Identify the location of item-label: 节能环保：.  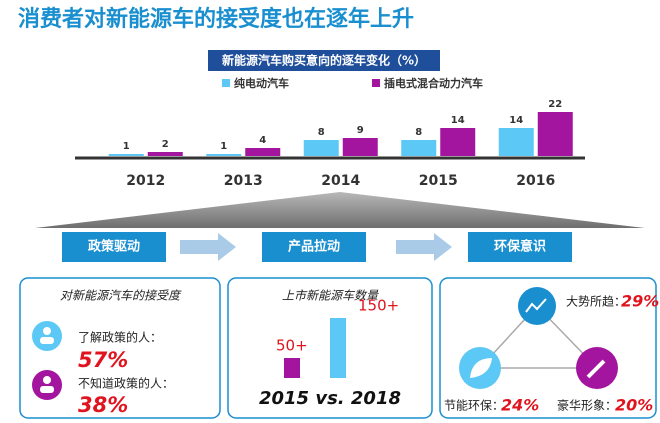
(474, 406).